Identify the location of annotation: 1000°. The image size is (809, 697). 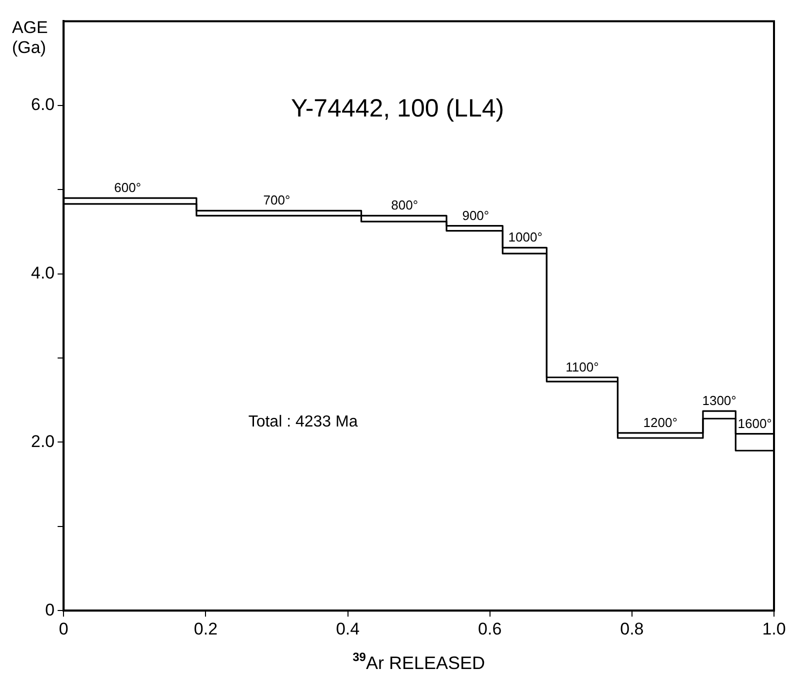
(525, 237).